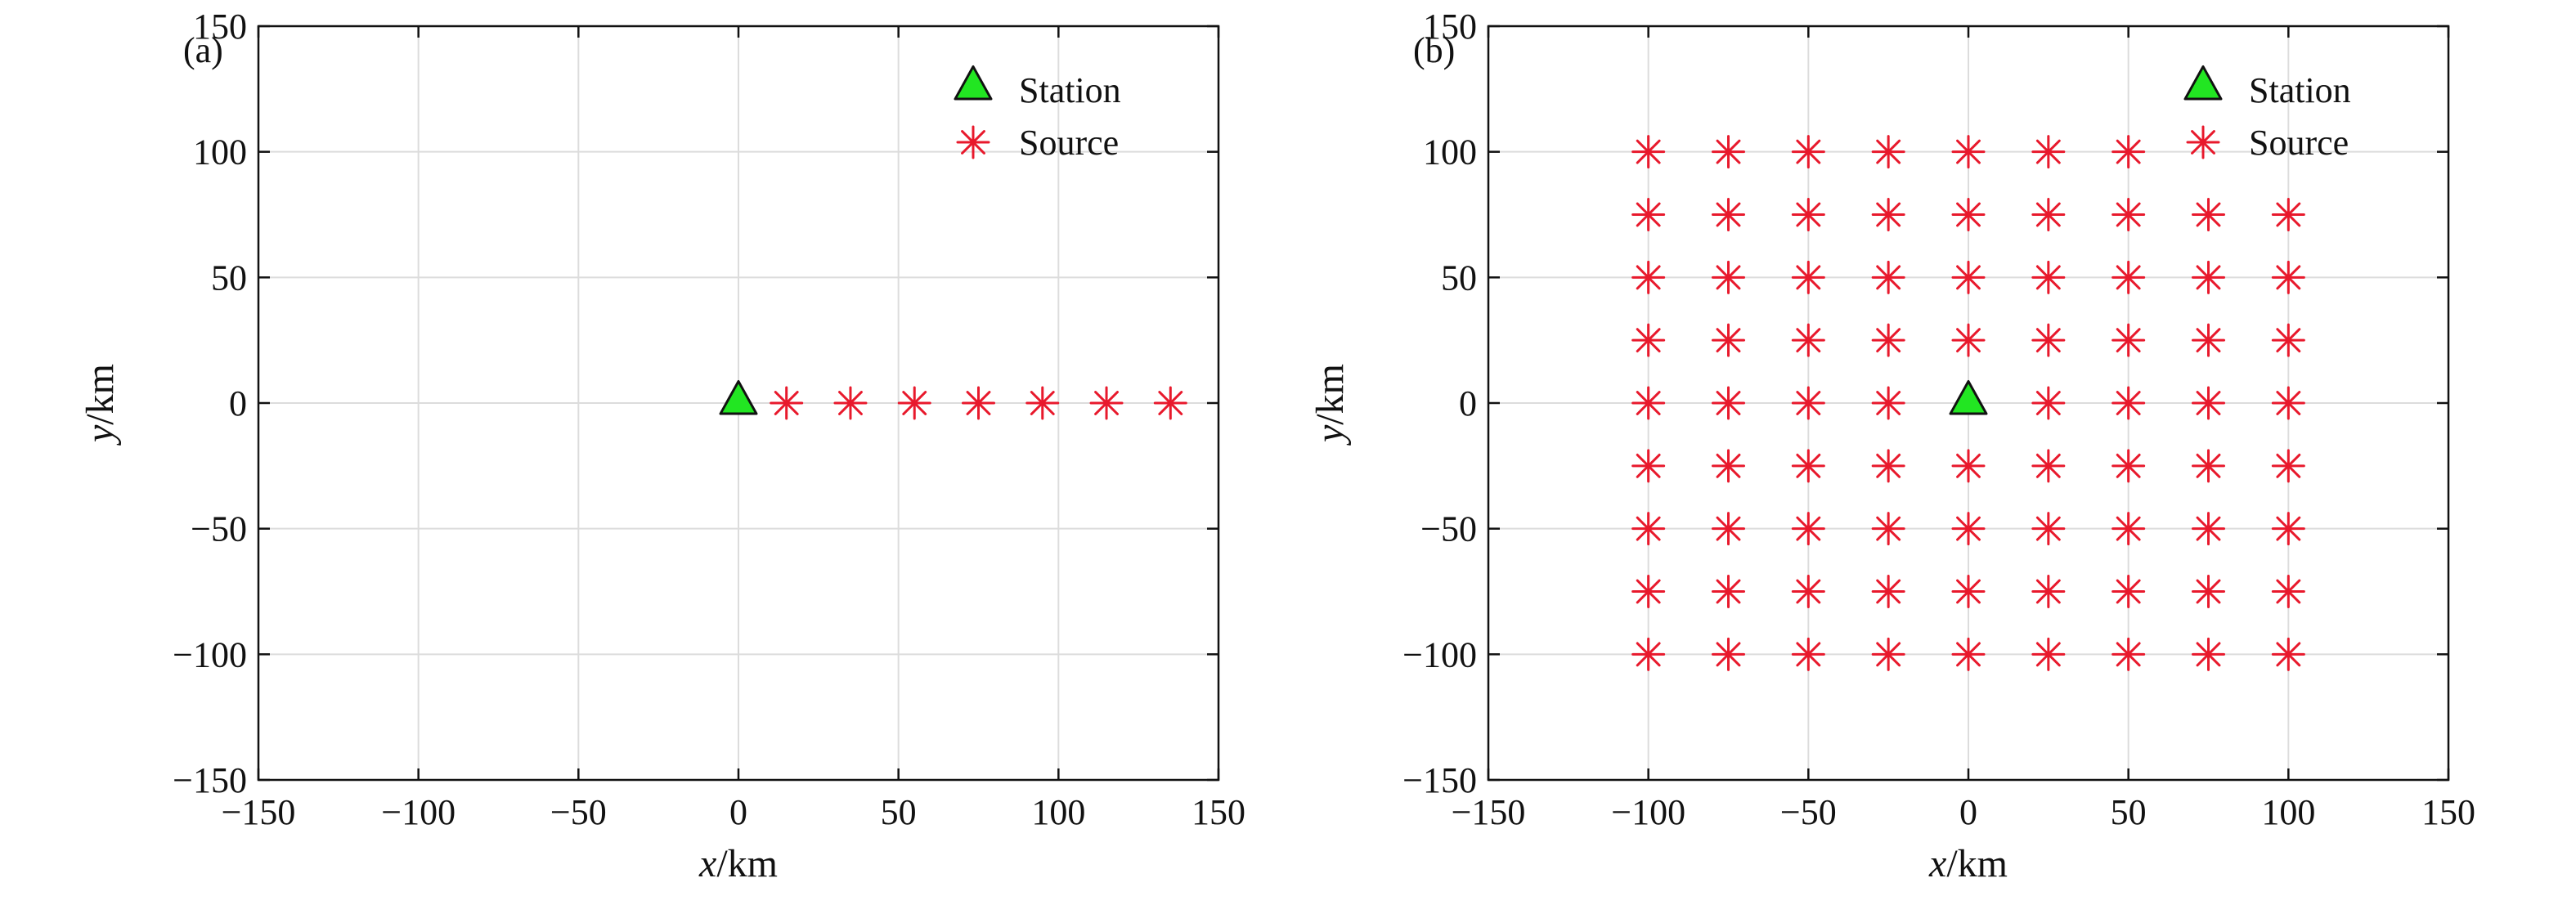  Describe the element at coordinates (220, 27) in the screenshot. I see `y-tick-label: 150` at that location.